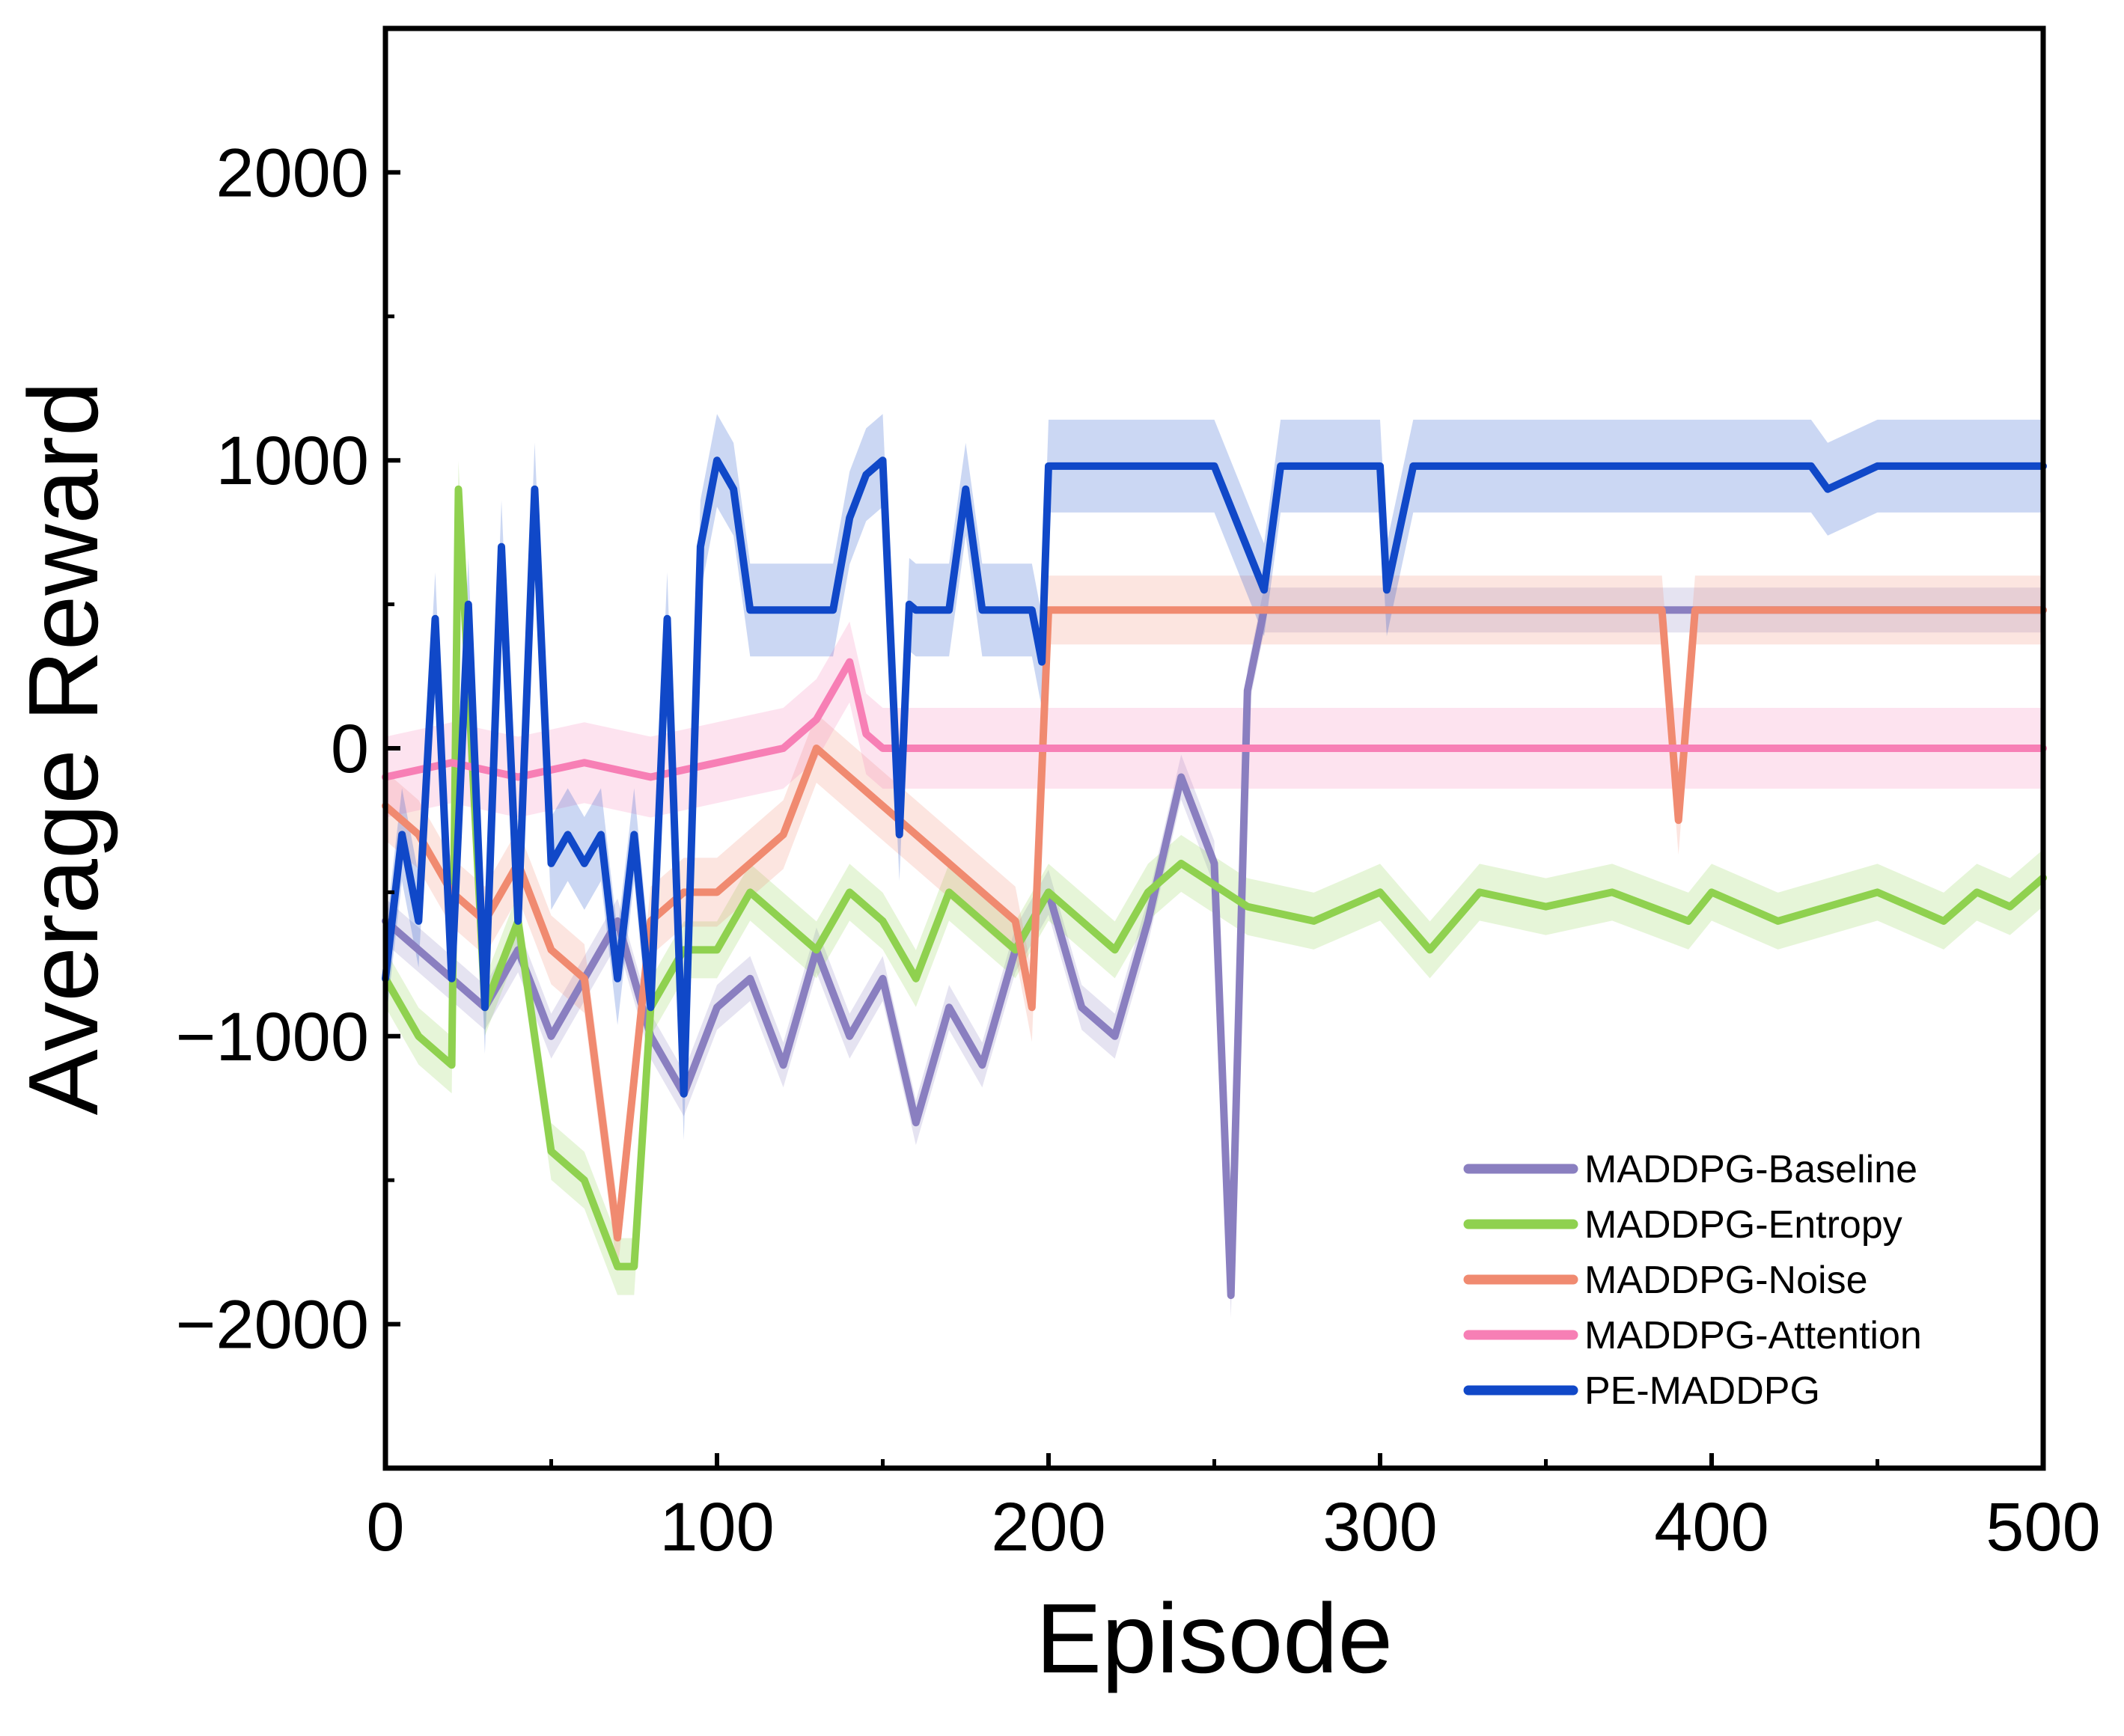 This screenshot has width=2124, height=1736. I want to click on band-maddpg-attention, so click(1214, 720).